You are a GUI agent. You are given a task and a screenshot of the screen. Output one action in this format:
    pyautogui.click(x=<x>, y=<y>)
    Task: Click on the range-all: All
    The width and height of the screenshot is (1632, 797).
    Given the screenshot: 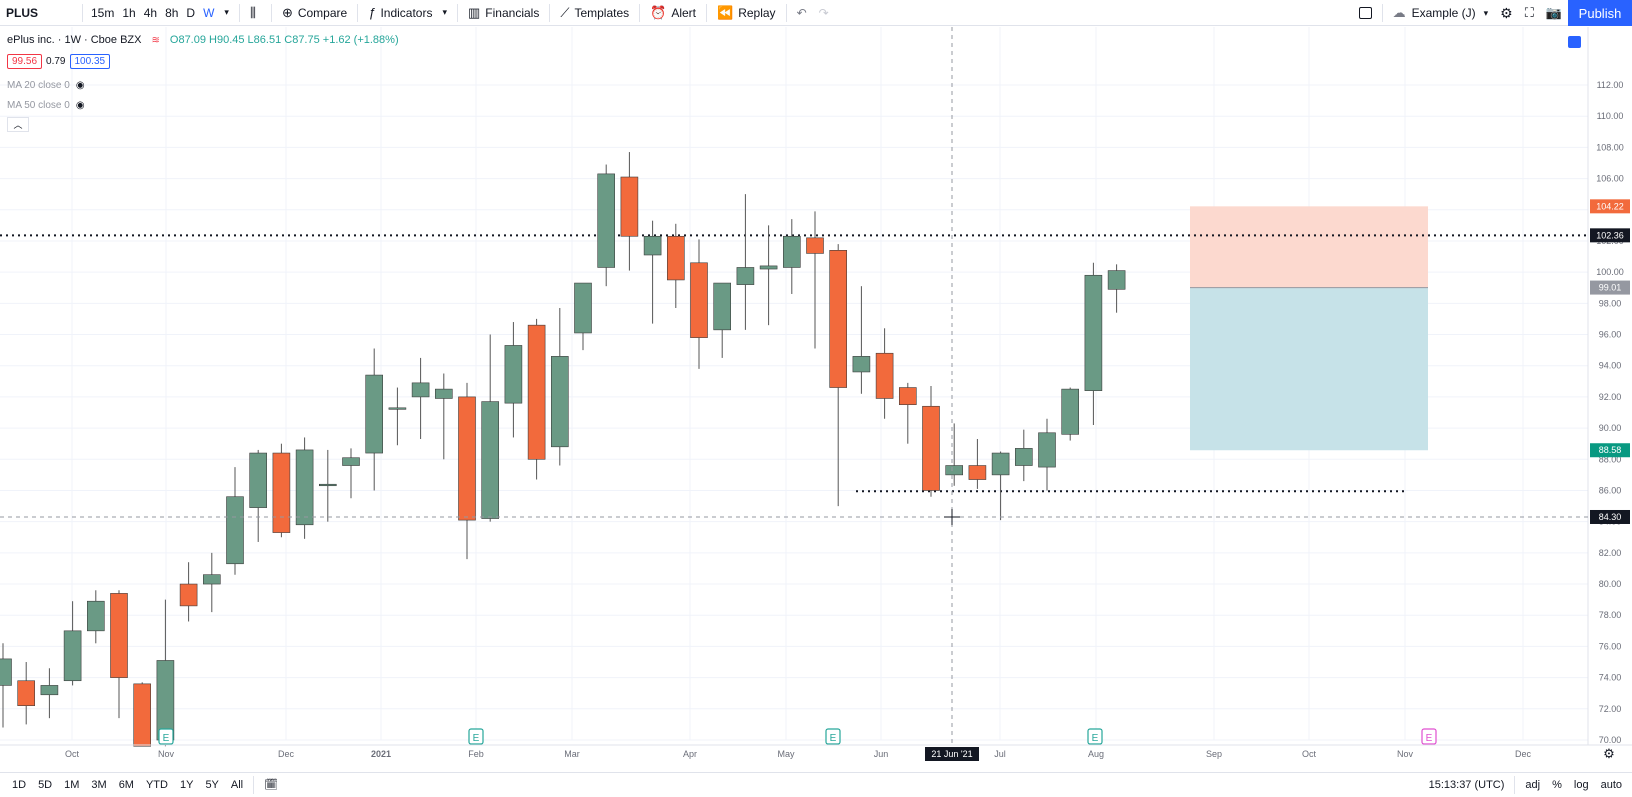 What is the action you would take?
    pyautogui.click(x=237, y=784)
    